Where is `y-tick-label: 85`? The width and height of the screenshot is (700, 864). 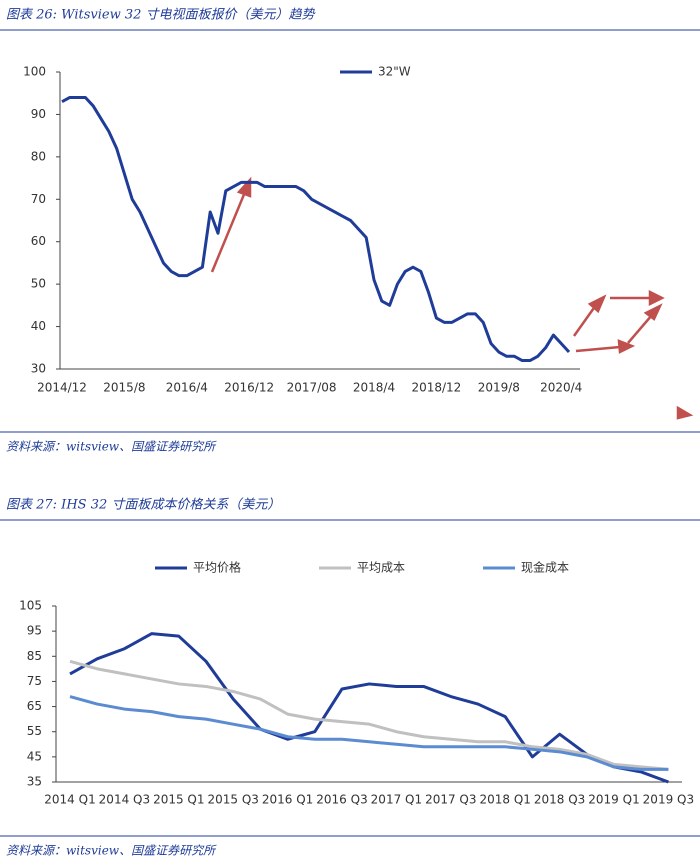 y-tick-label: 85 is located at coordinates (34, 656).